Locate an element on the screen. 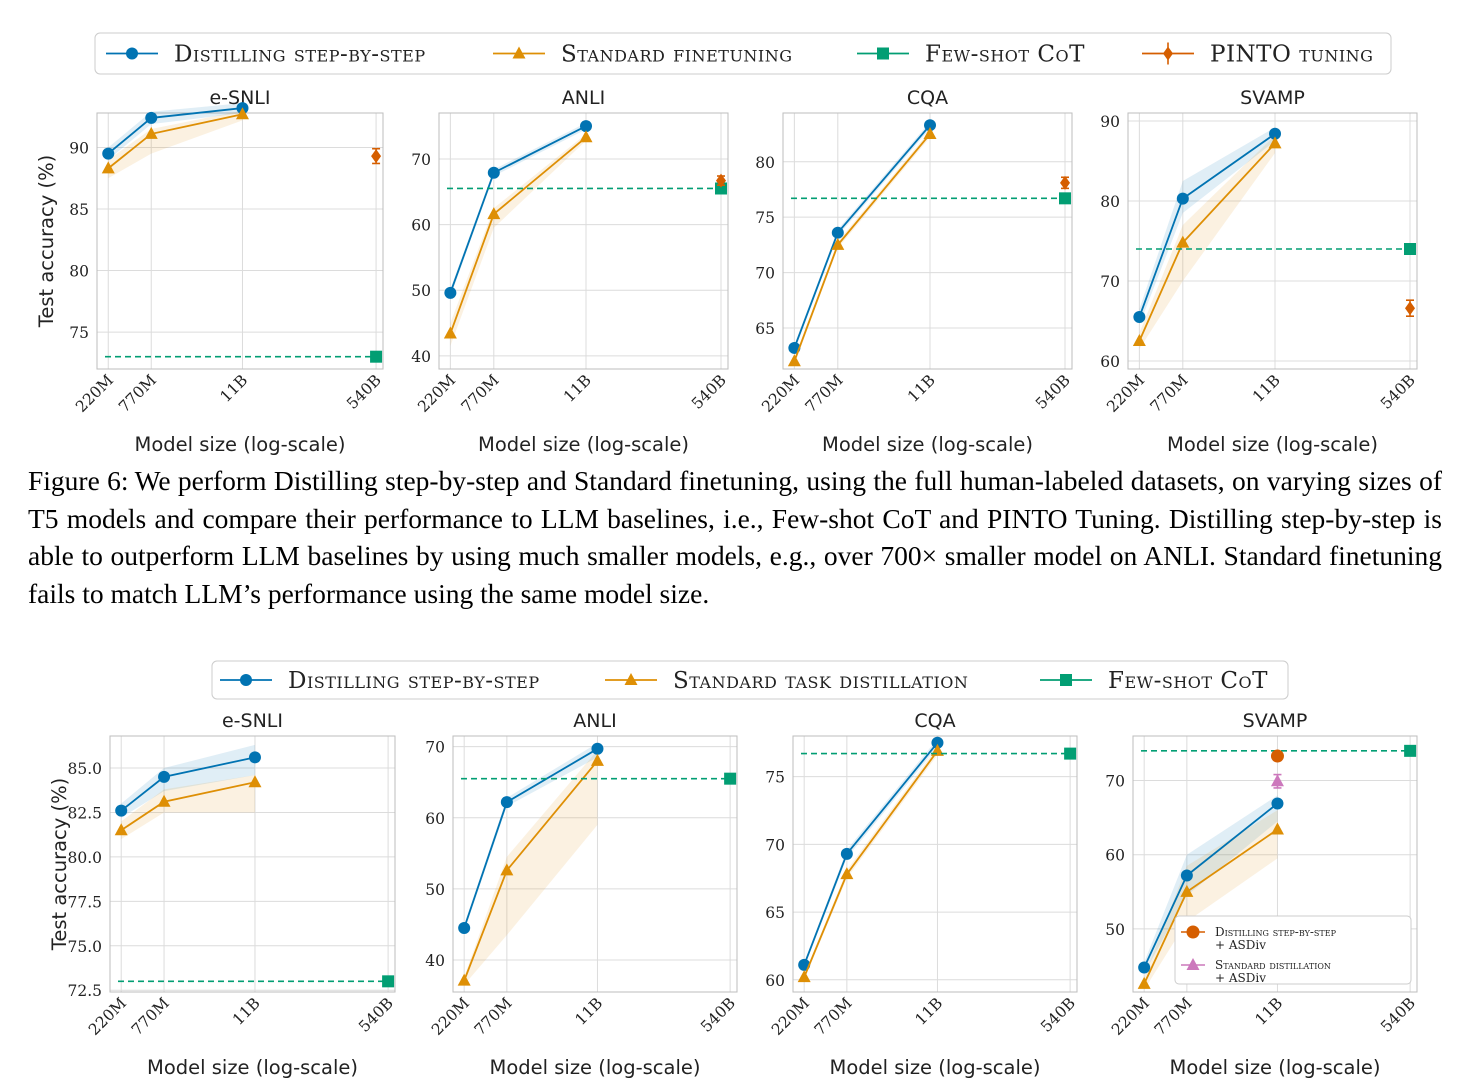 This screenshot has height=1081, width=1458. series-standard-task-distillation is located at coordinates (1210, 905).